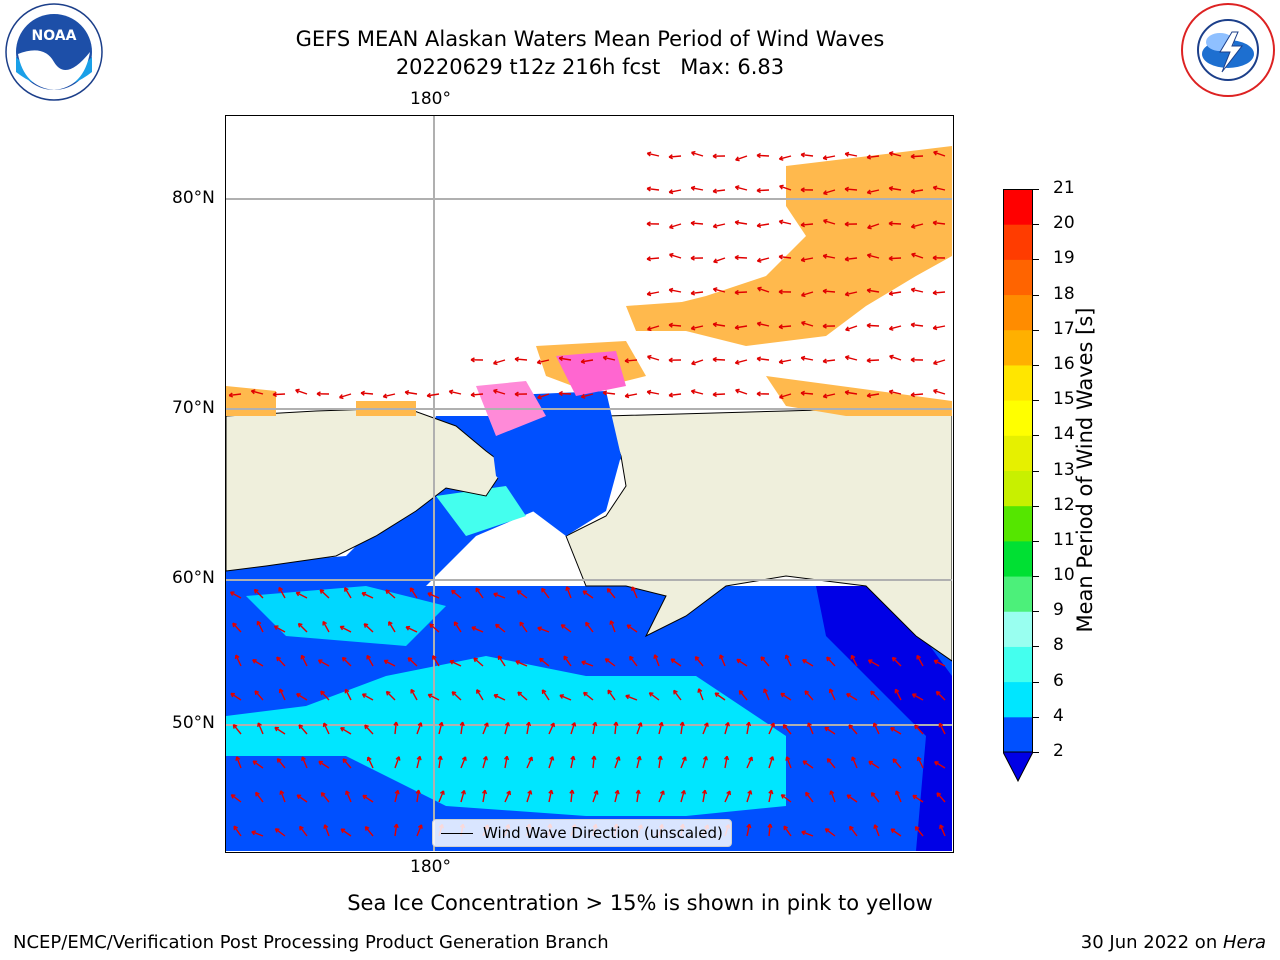 The image size is (1280, 960). I want to click on lat-label-50: 50°N, so click(193, 723).